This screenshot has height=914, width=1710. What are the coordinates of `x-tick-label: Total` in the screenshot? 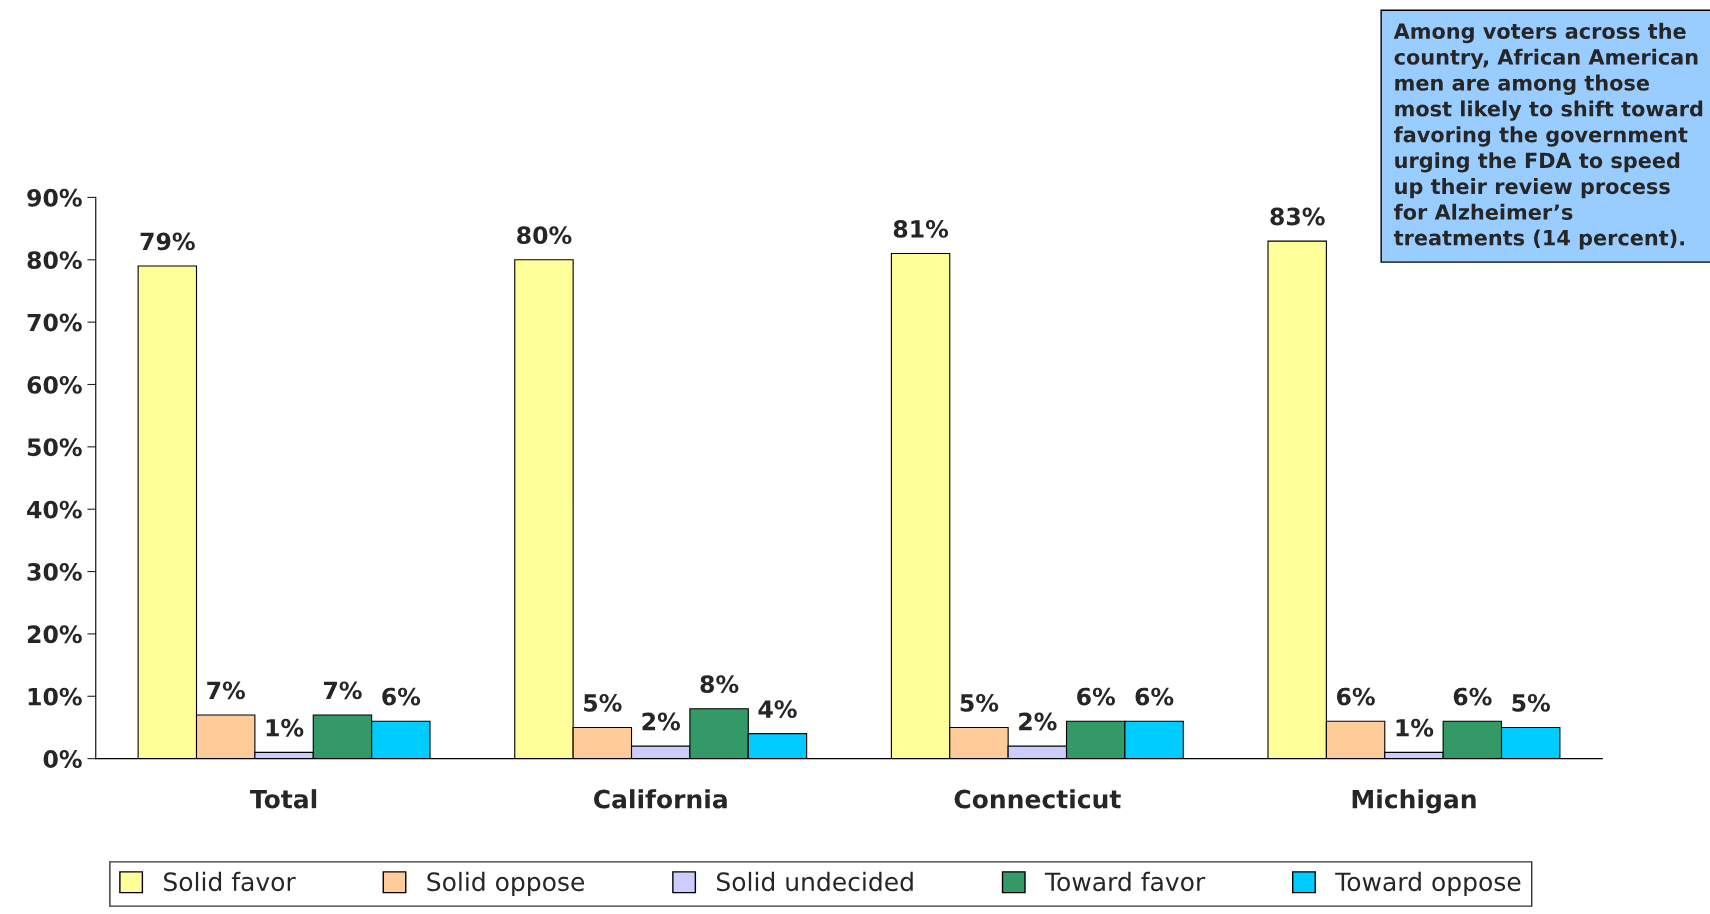 It's located at (283, 799).